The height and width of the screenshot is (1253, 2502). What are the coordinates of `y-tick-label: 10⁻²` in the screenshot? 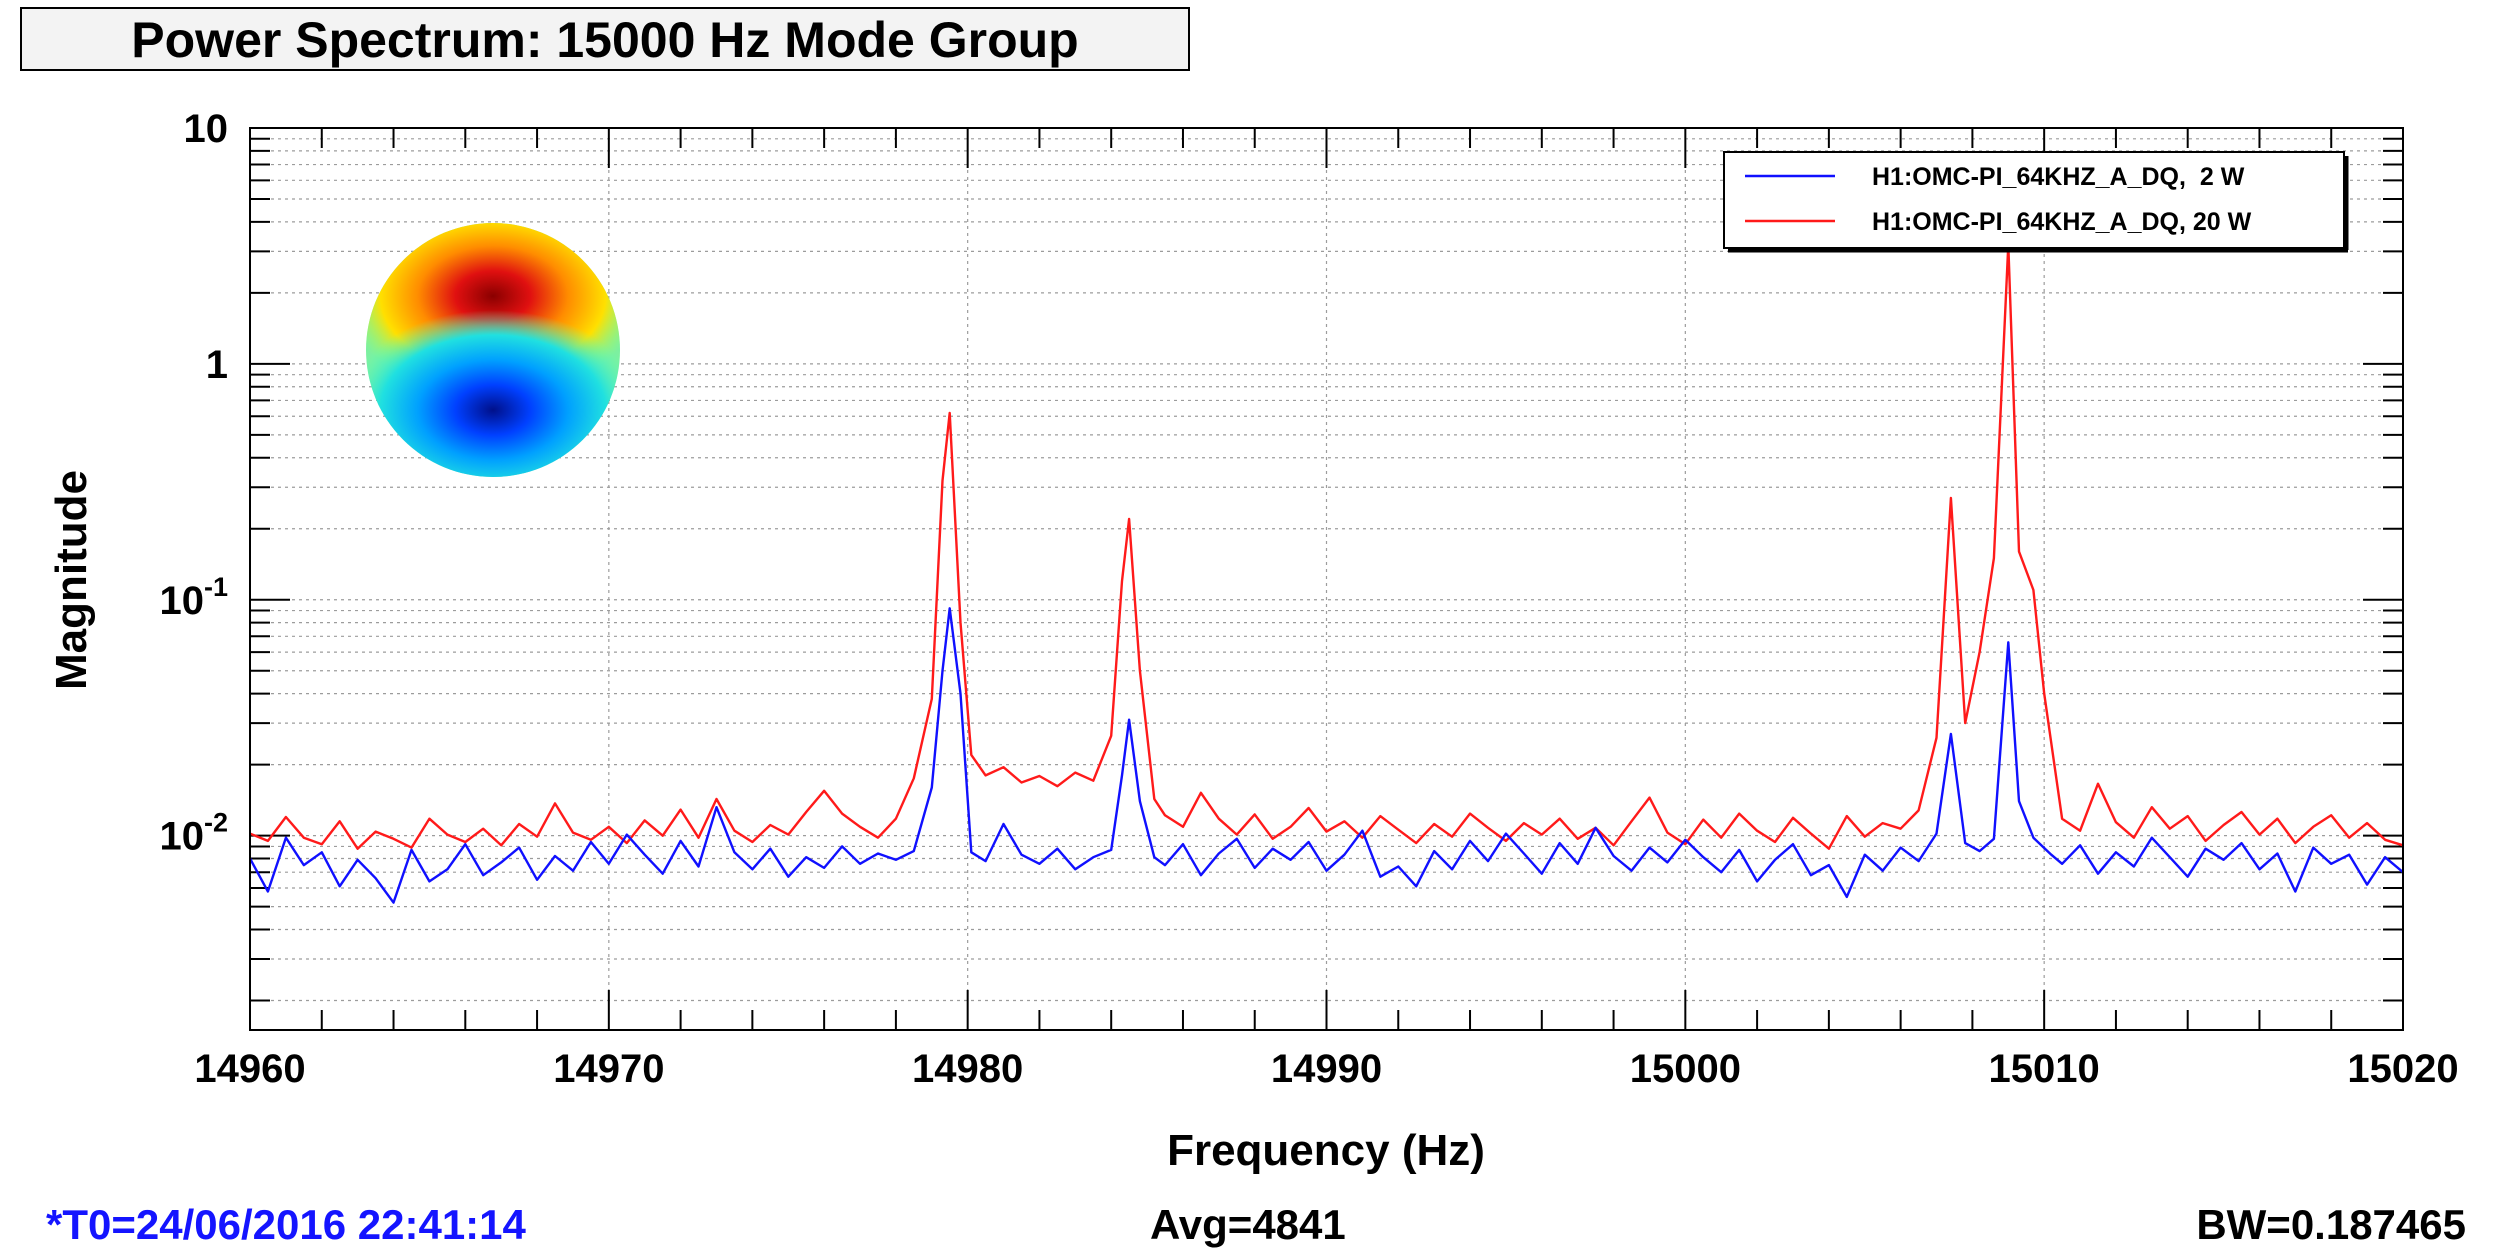 It's located at (193, 833).